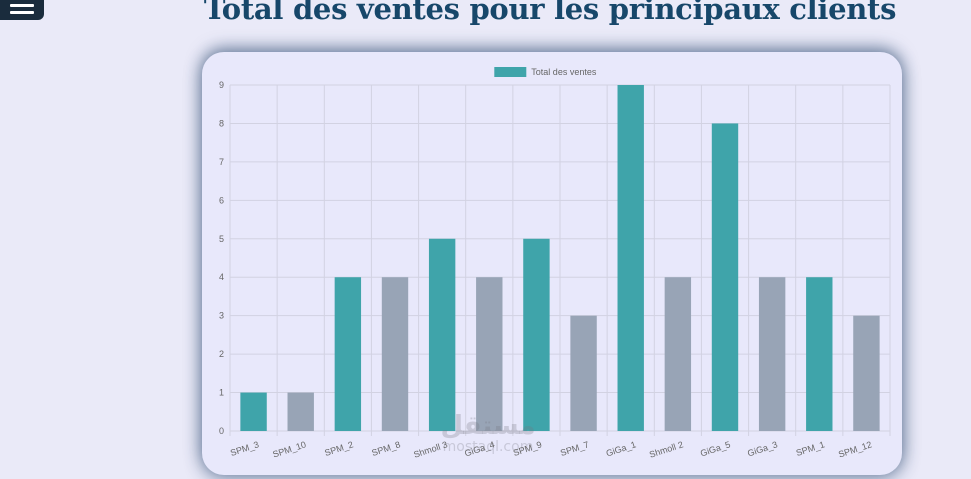  I want to click on menu-button, so click(22, 10).